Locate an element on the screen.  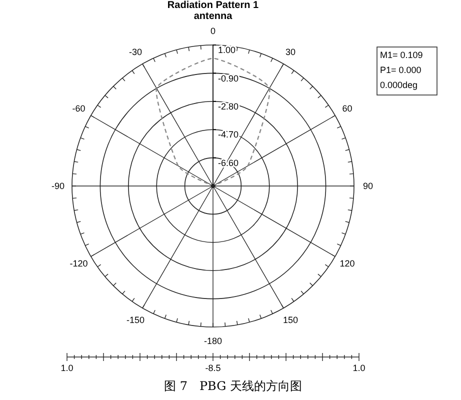
spoke-label: -60 is located at coordinates (79, 109).